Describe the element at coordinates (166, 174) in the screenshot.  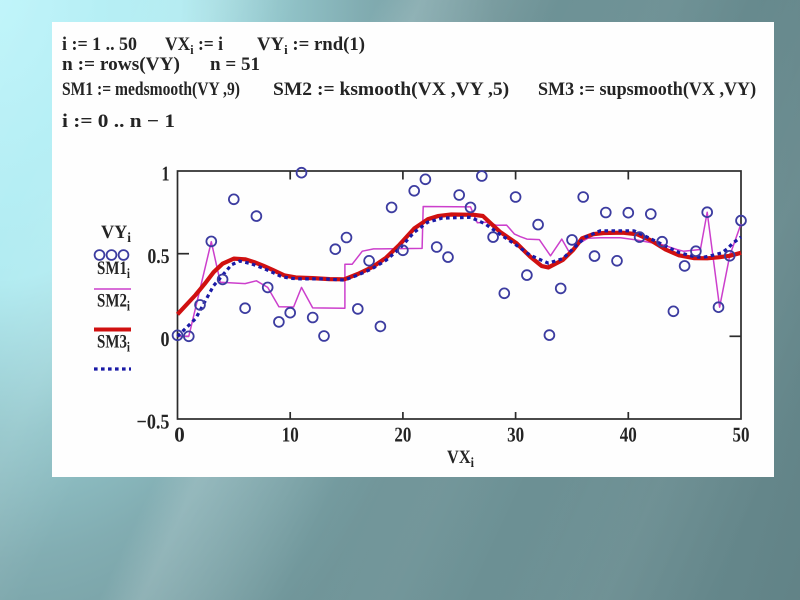
I see `svg-text: 1` at that location.